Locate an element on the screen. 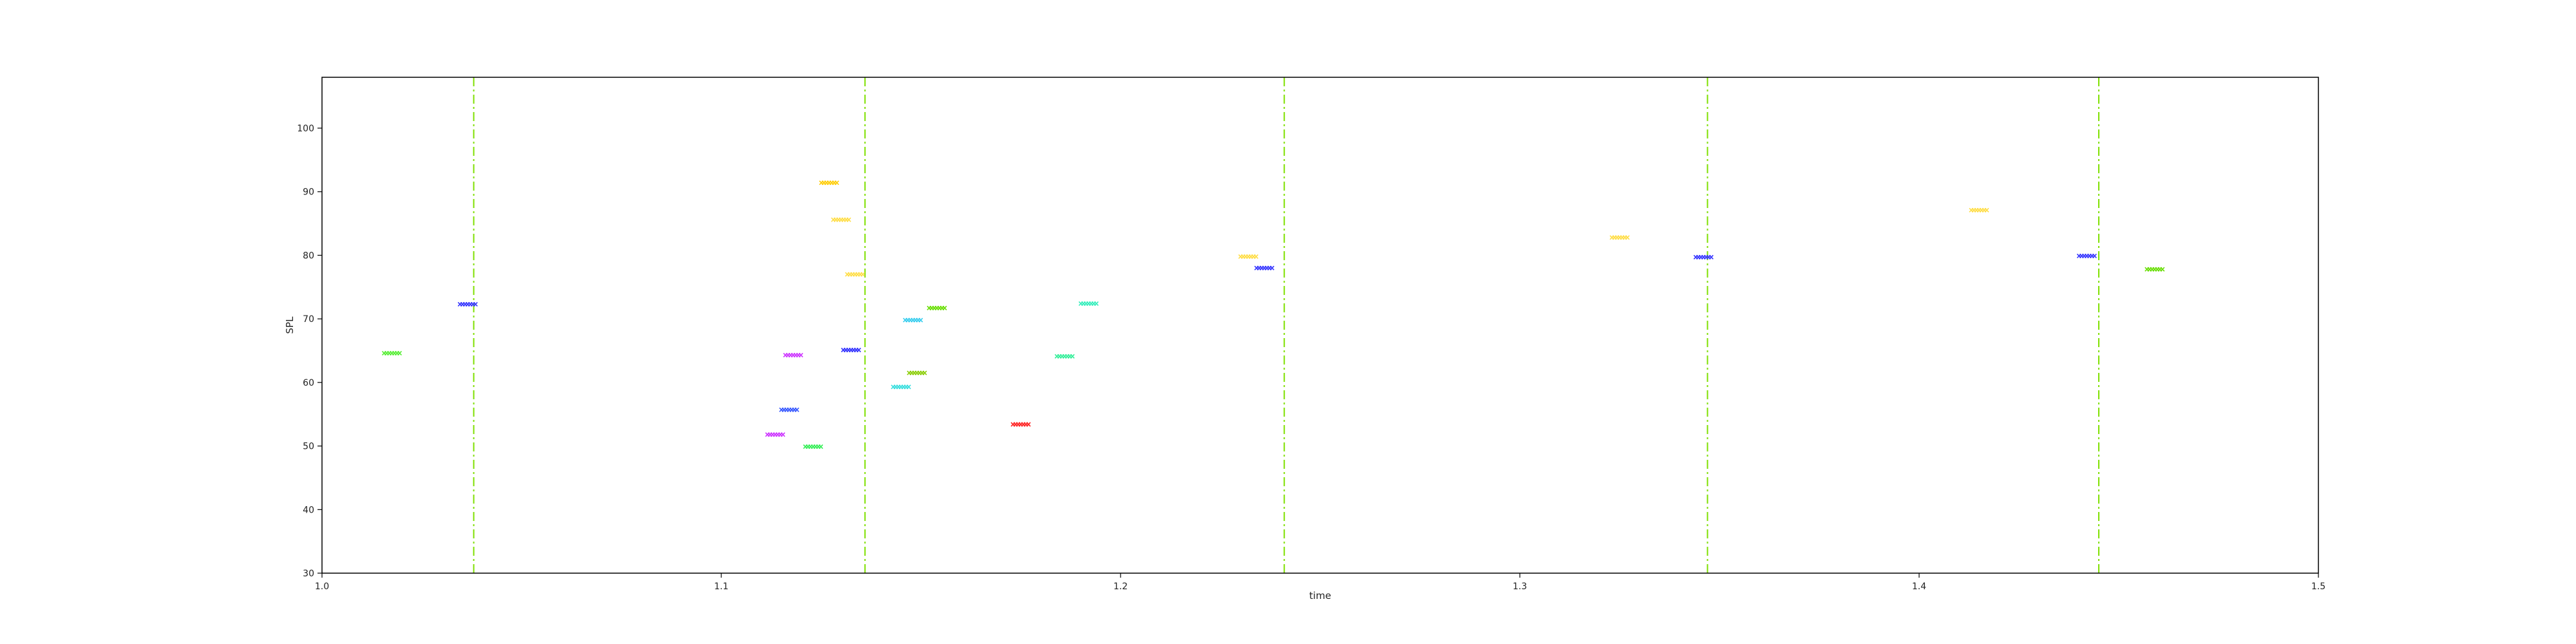 Image resolution: width=2576 pixels, height=644 pixels. x-tick-label: 1.4 is located at coordinates (1919, 587).